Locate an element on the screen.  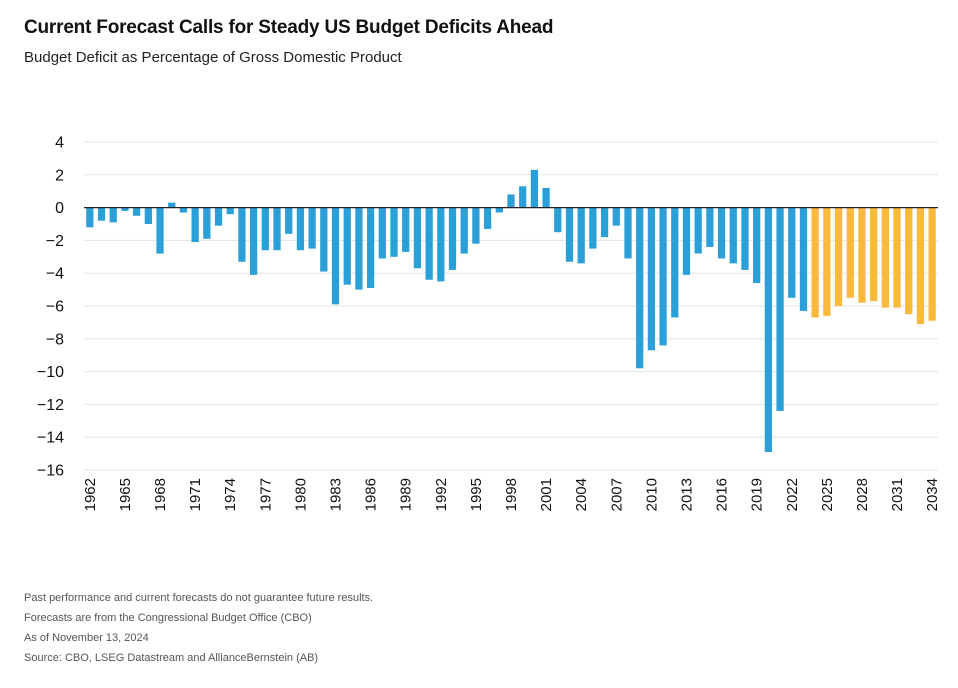
historical-bar-1974 is located at coordinates (230, 211).